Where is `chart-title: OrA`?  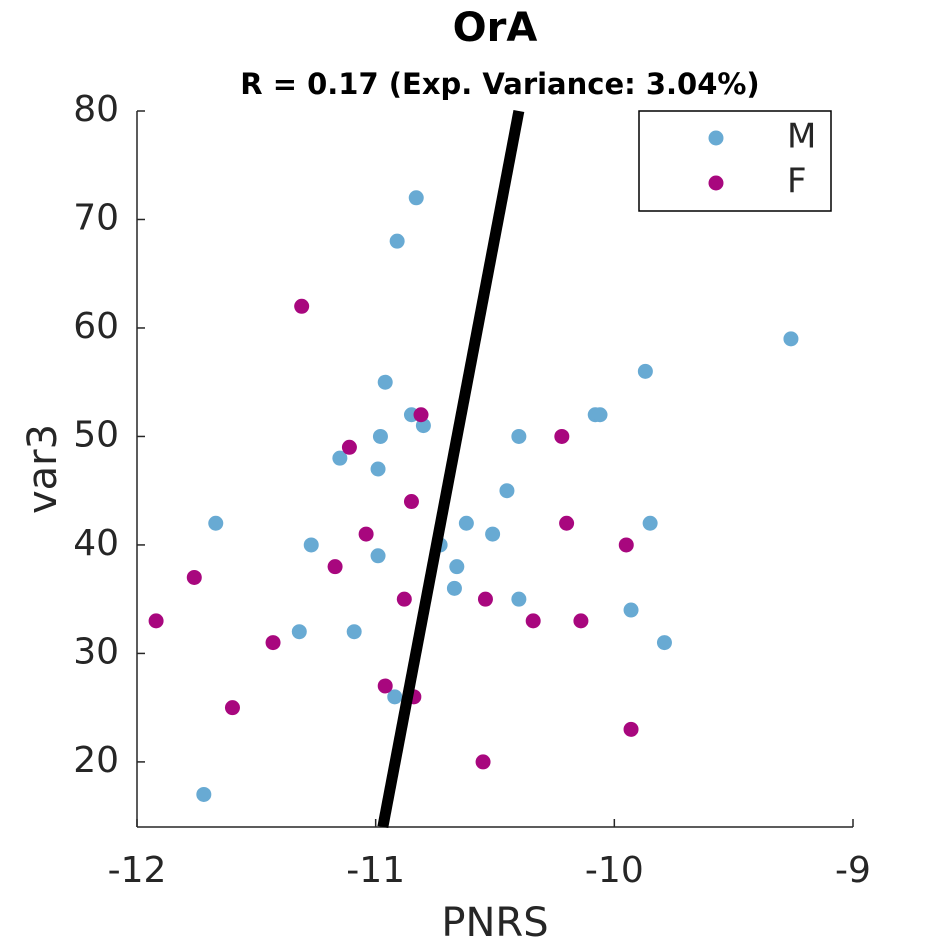
chart-title: OrA is located at coordinates (495, 28).